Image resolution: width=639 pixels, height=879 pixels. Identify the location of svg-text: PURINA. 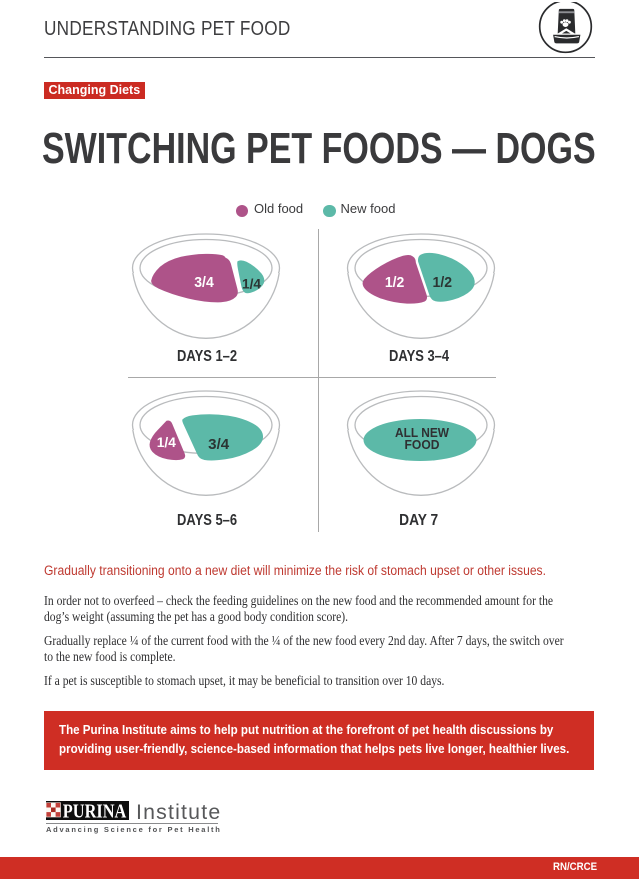
(95, 811).